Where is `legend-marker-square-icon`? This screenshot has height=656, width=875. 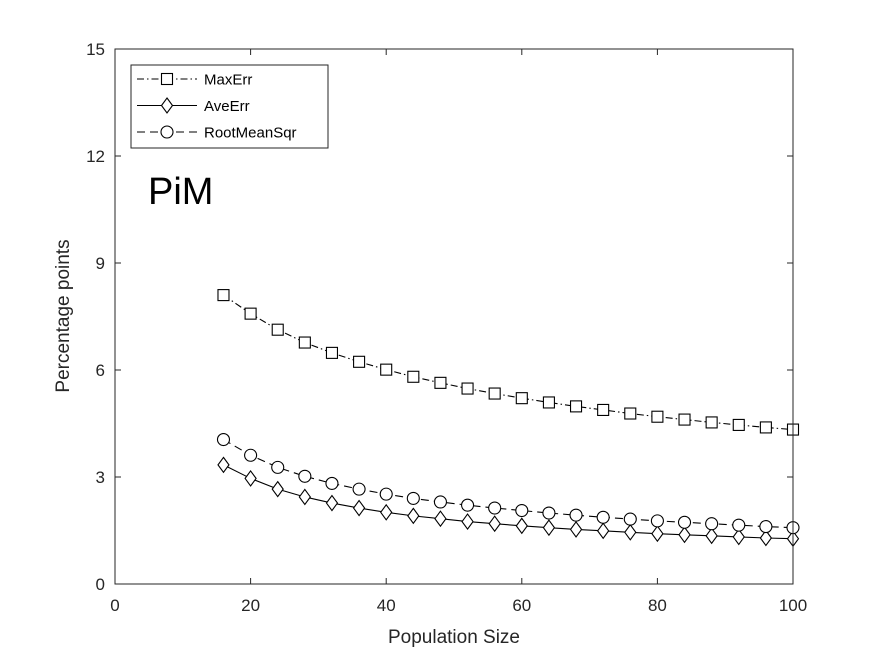 legend-marker-square-icon is located at coordinates (167, 79).